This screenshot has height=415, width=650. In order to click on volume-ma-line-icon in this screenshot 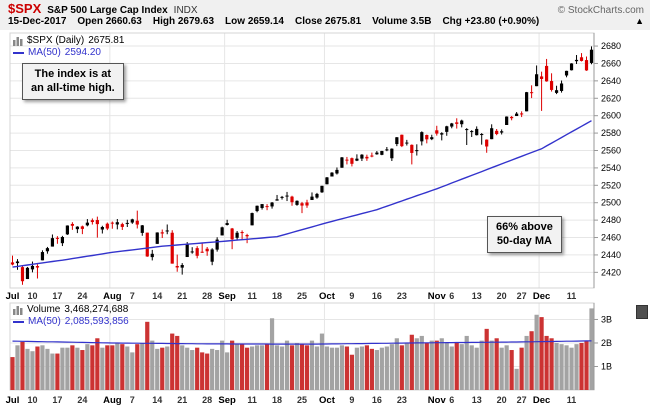, I will do `click(18, 321)`.